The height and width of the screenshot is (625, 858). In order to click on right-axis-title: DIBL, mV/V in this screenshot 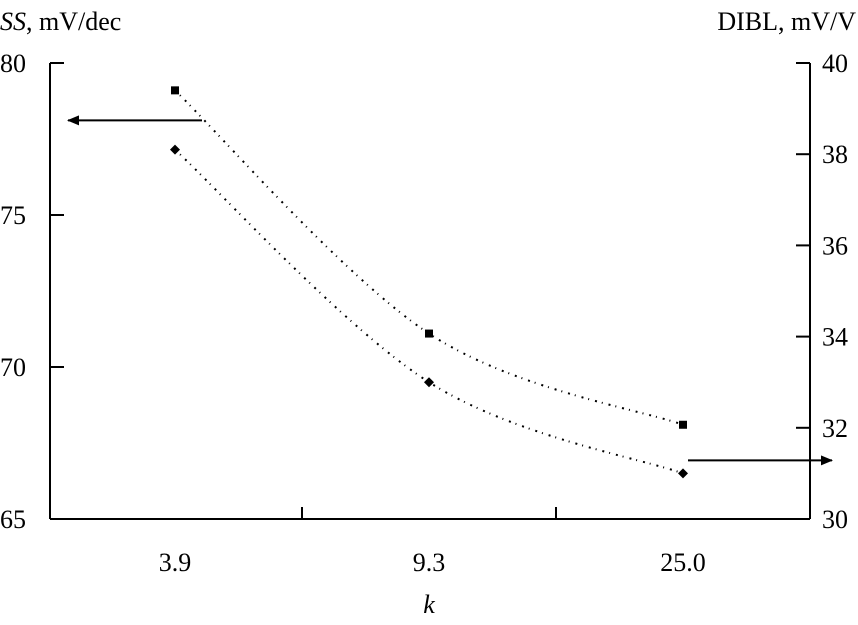, I will do `click(786, 21)`.